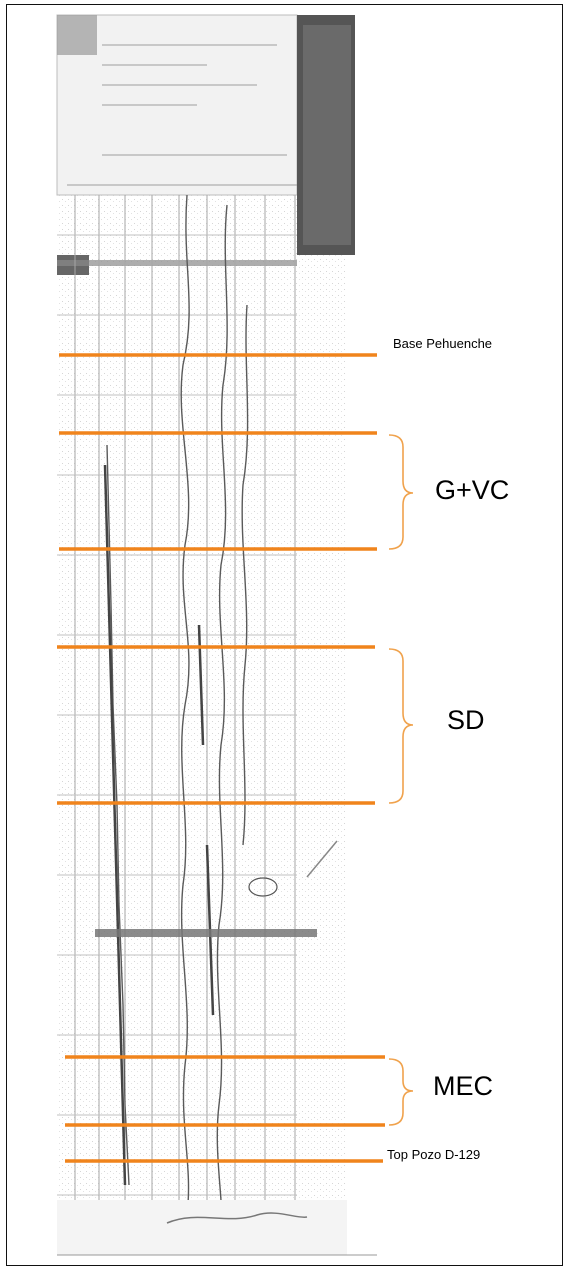 Image resolution: width=571 pixels, height=1270 pixels. What do you see at coordinates (434, 1154) in the screenshot?
I see `label-top-pozo: Top Pozo D-129` at bounding box center [434, 1154].